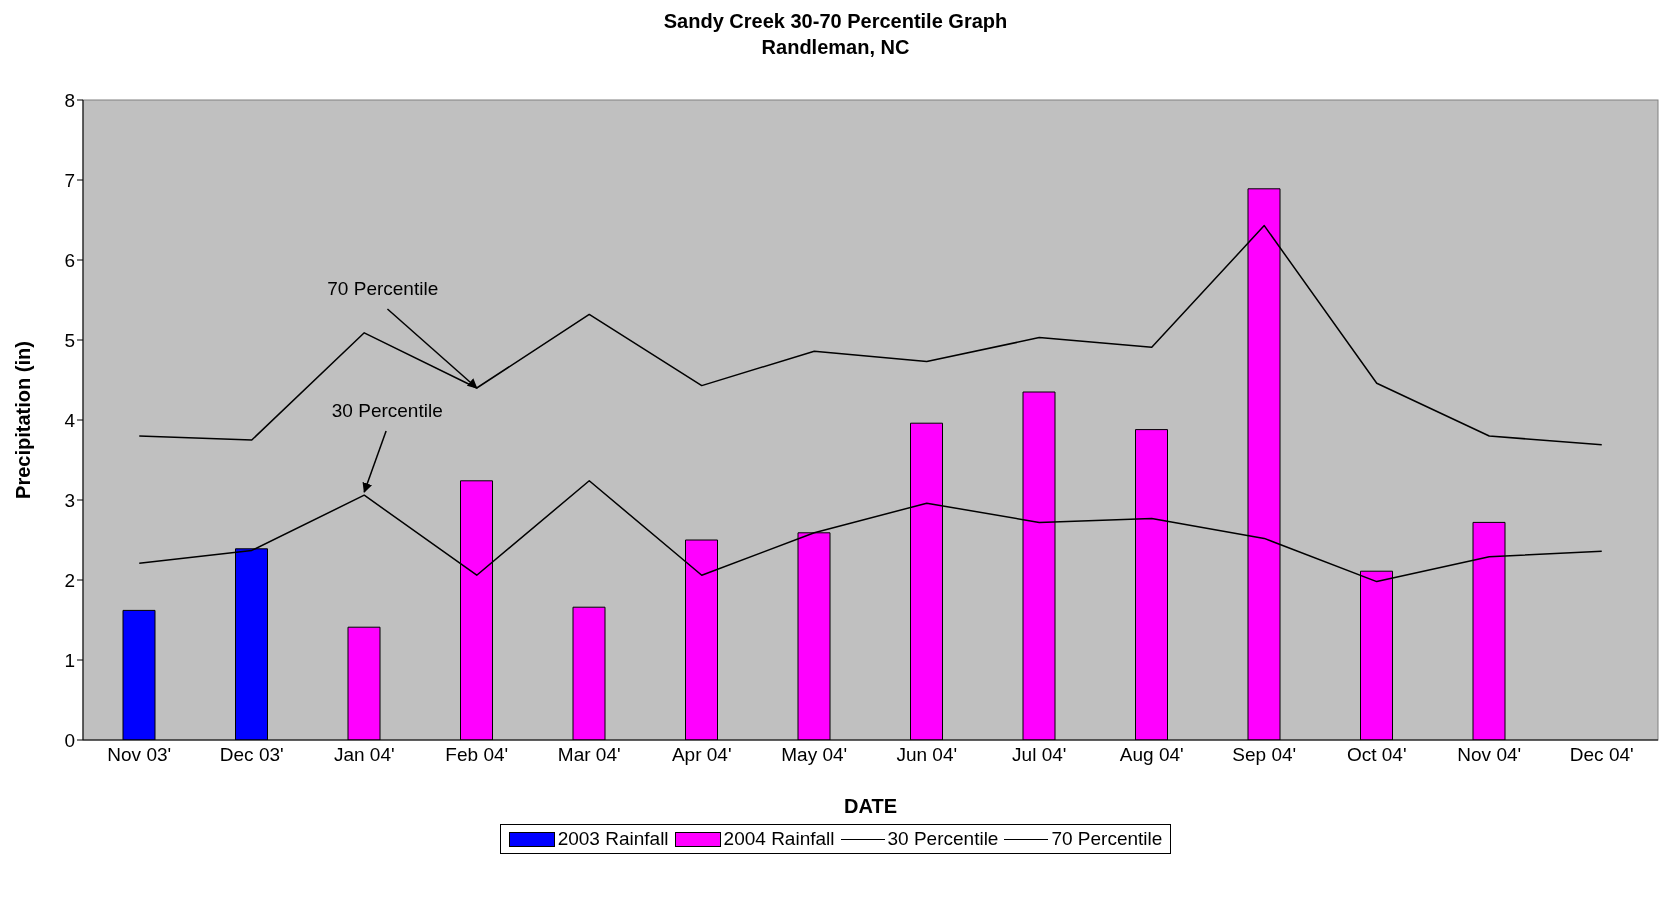  I want to click on x-tick-label: Mar 04', so click(589, 755).